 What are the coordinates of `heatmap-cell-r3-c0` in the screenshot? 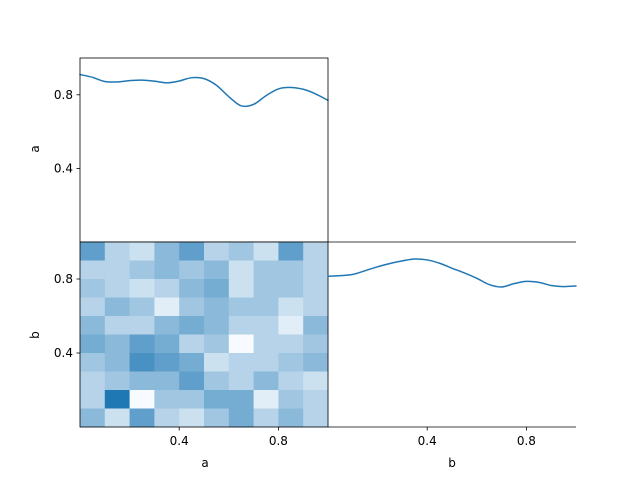 It's located at (93, 307).